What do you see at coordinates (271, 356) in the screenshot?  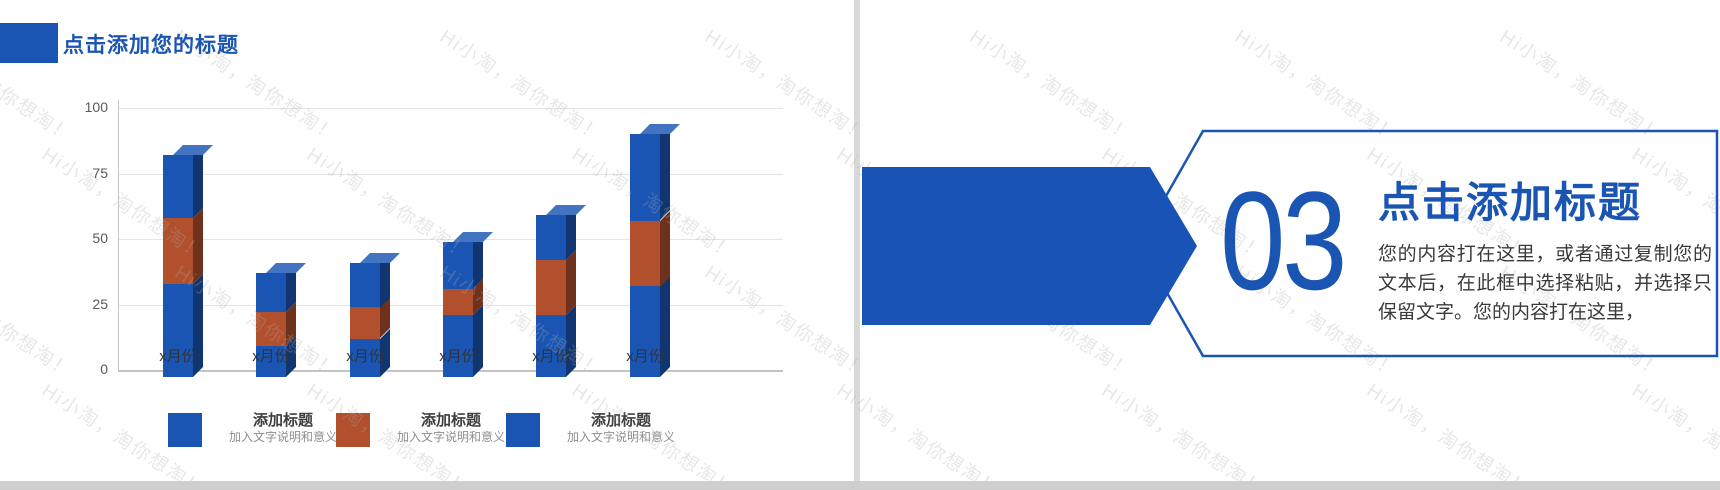 I see `x-axis-label-2: x月份` at bounding box center [271, 356].